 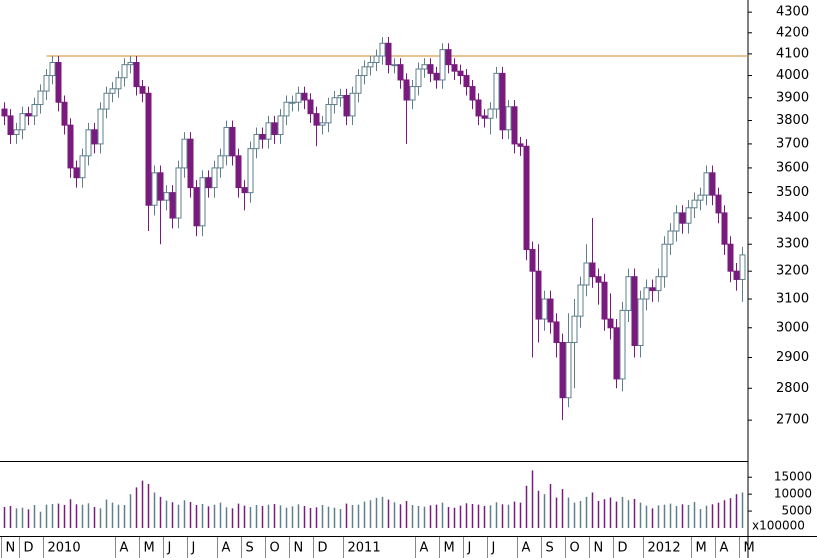 I want to click on y-tick-label: 3700, so click(x=792, y=143).